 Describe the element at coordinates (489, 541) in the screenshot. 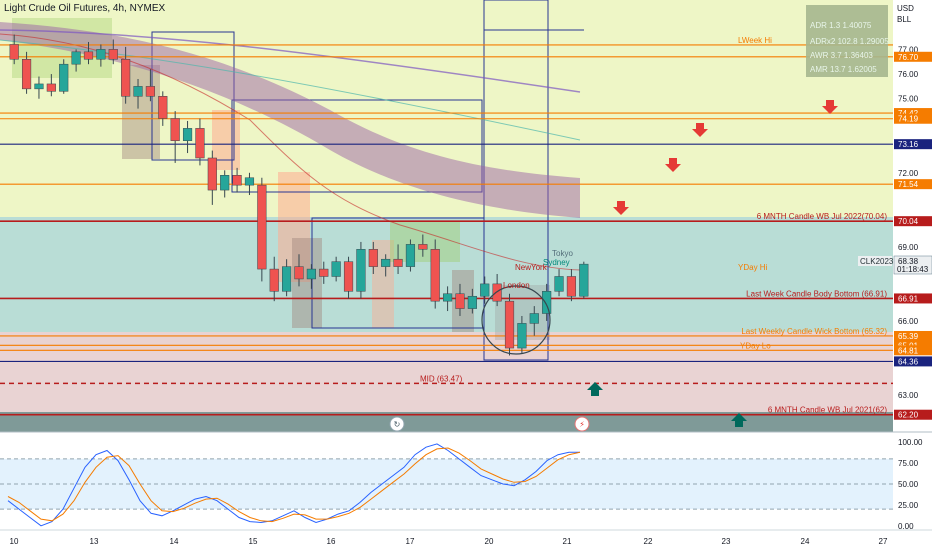

I see `time-tick-label: 20` at that location.